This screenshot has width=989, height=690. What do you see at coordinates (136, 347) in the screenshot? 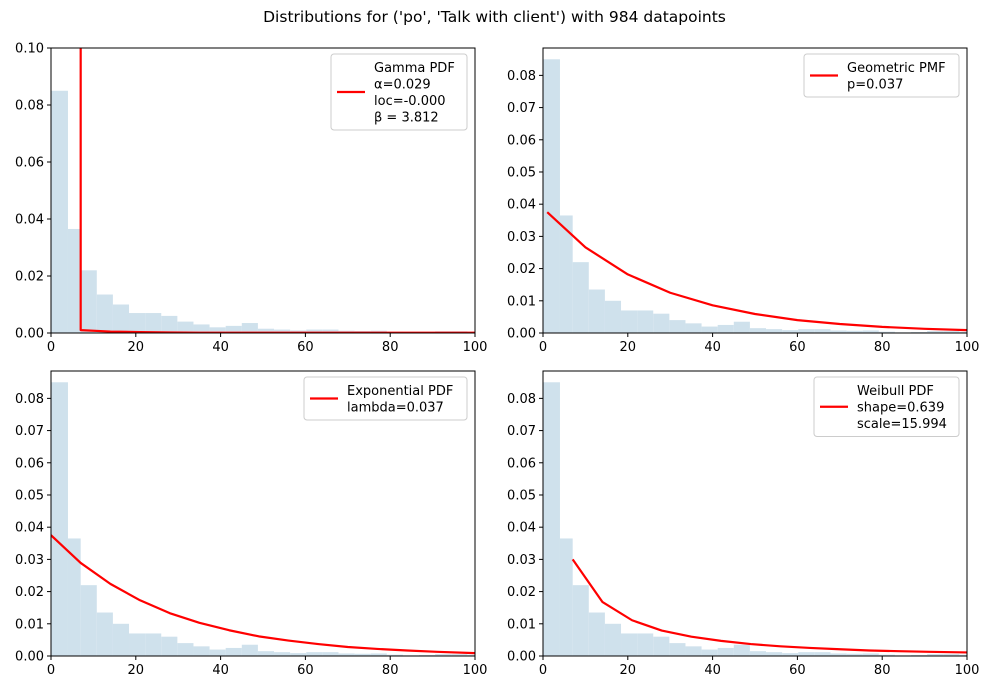
I see `x-tick-label: 20` at bounding box center [136, 347].